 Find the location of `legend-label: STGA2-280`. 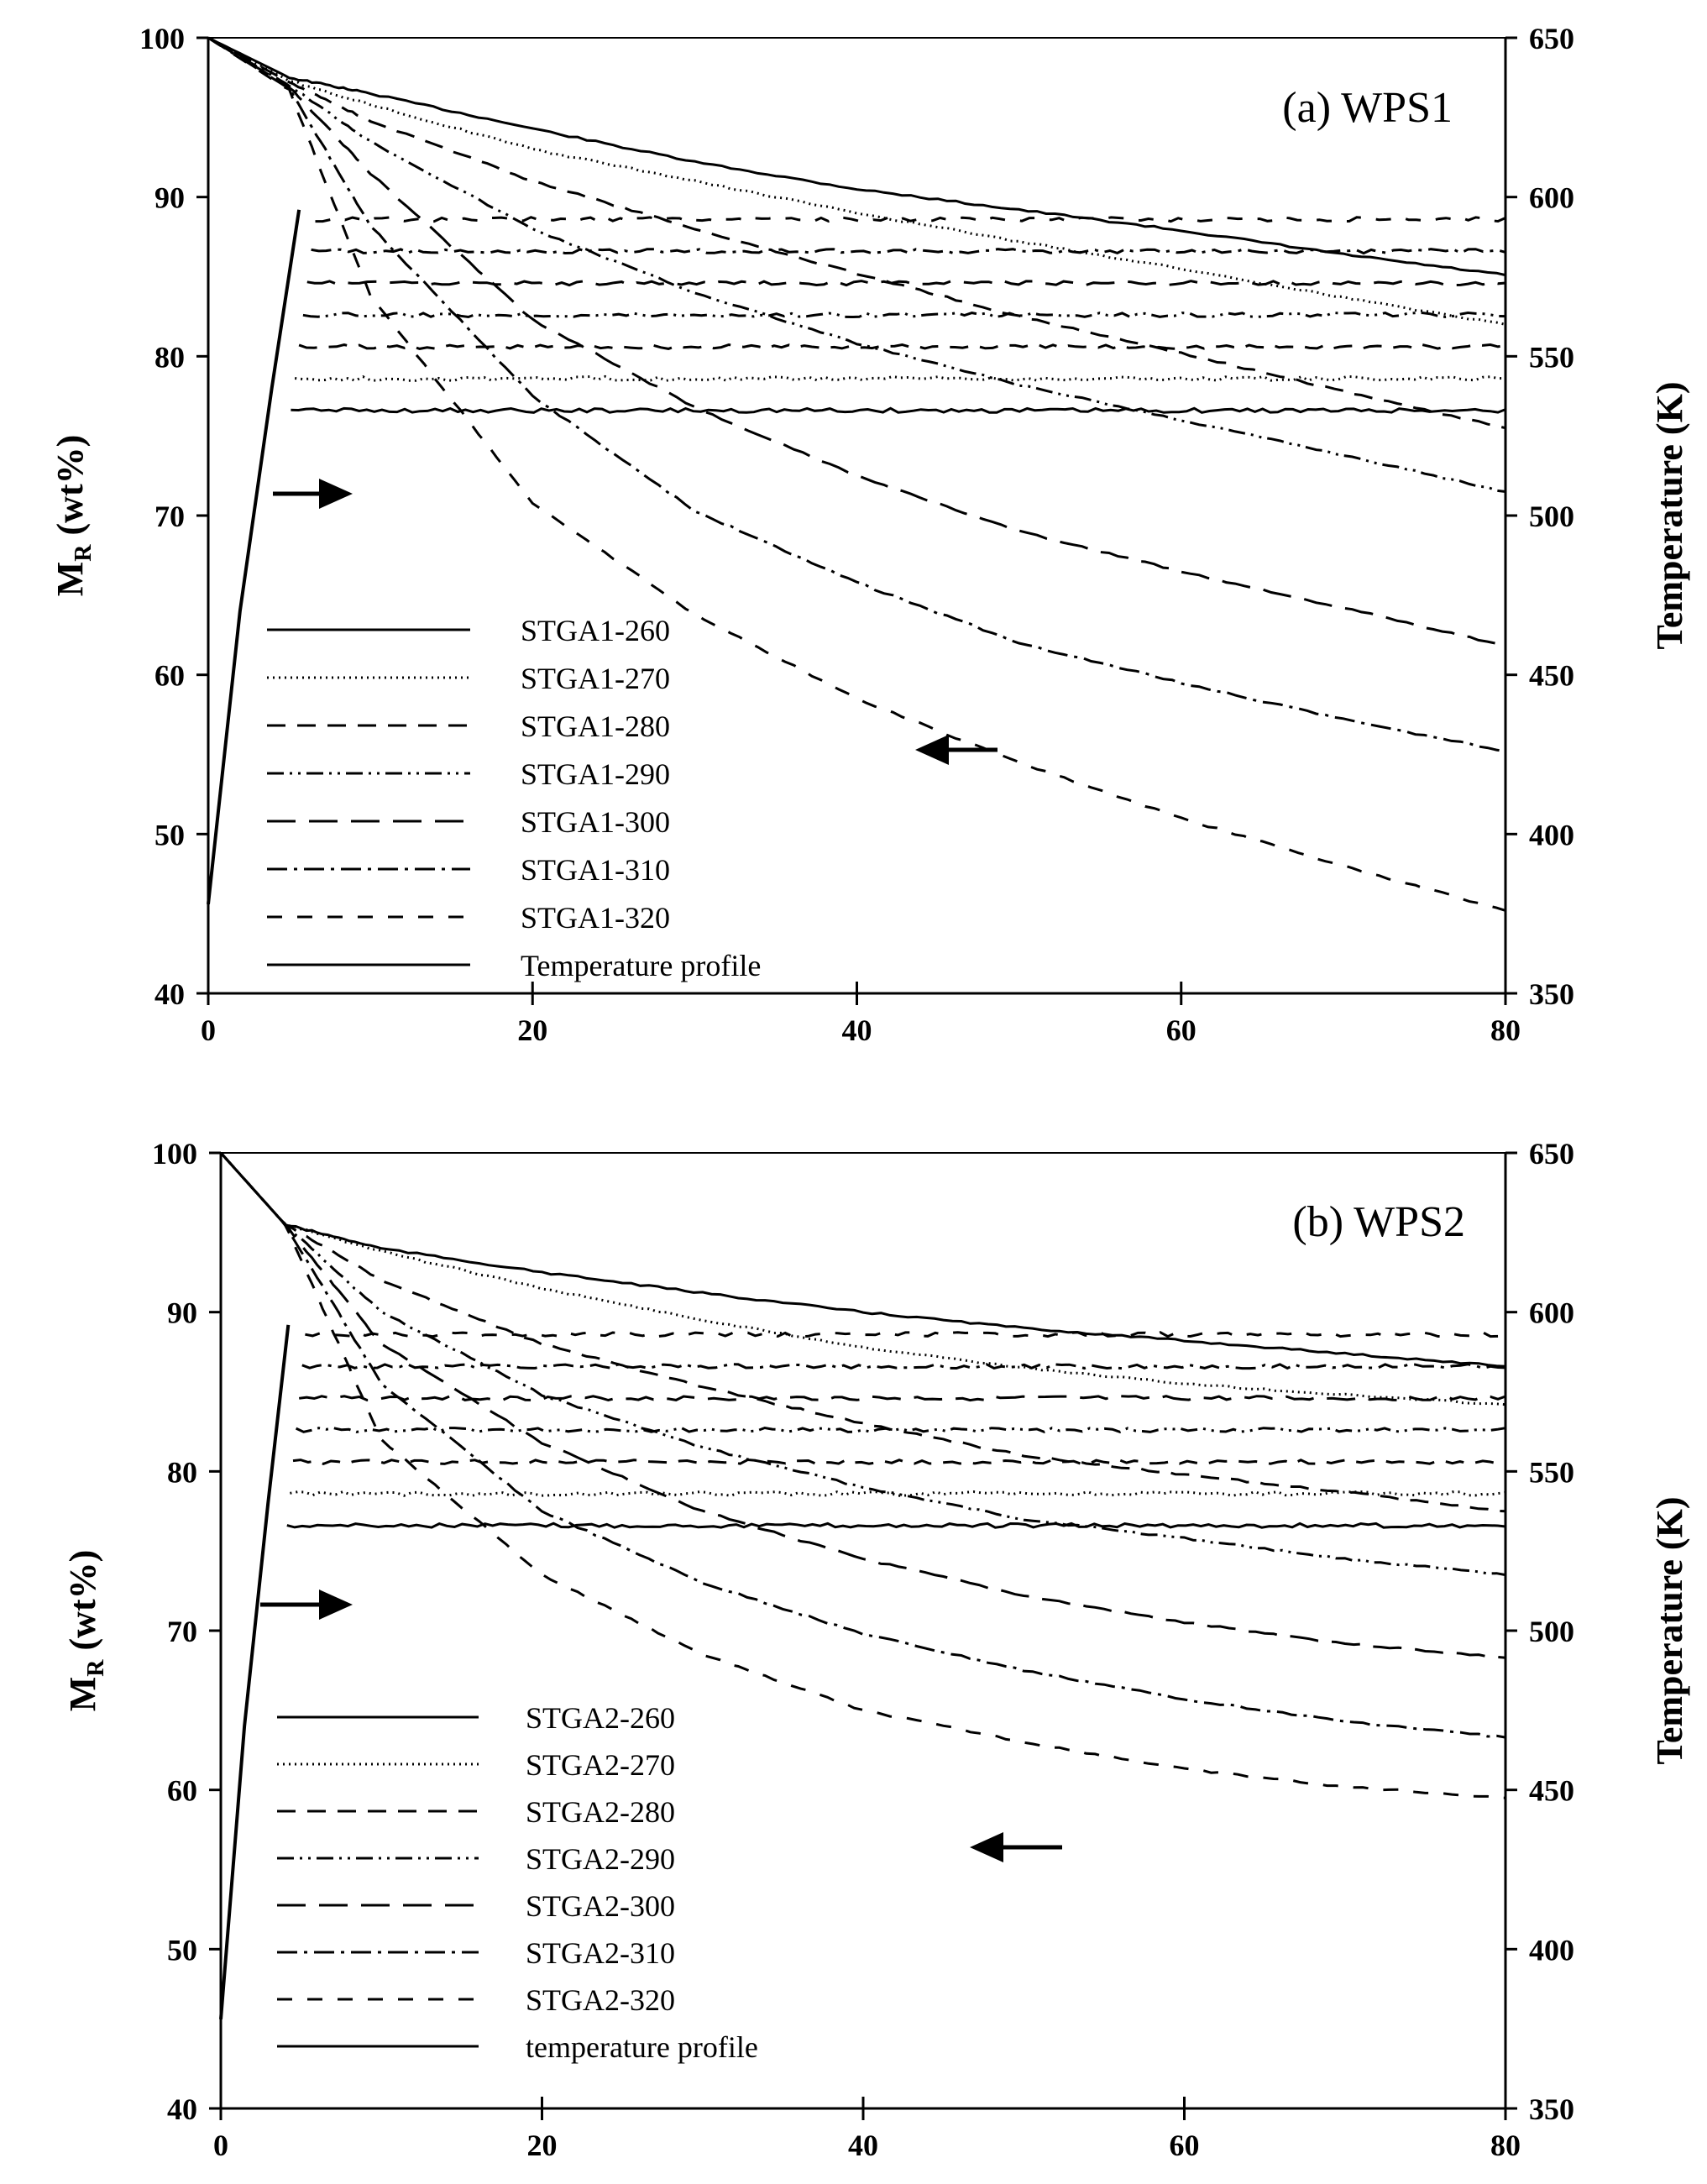

legend-label: STGA2-280 is located at coordinates (600, 1812).